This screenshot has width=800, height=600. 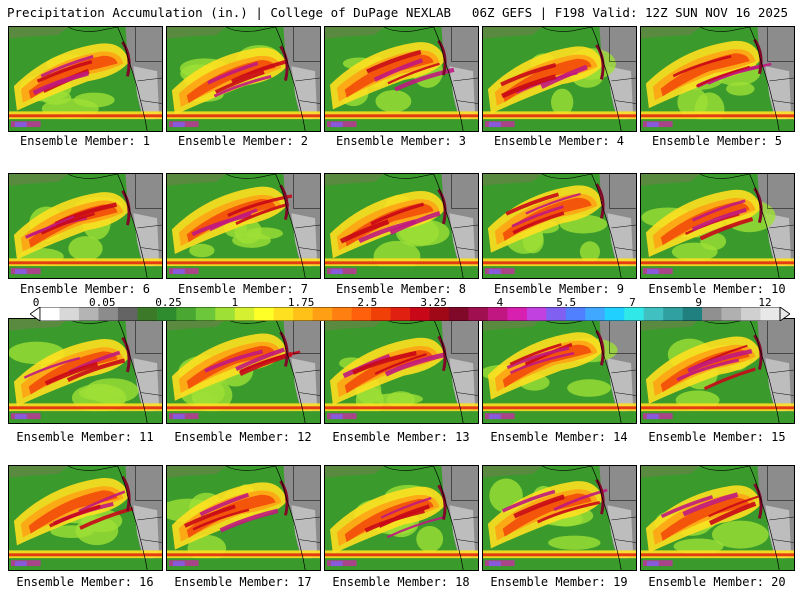 I want to click on precip-colorbar, so click(x=410, y=314).